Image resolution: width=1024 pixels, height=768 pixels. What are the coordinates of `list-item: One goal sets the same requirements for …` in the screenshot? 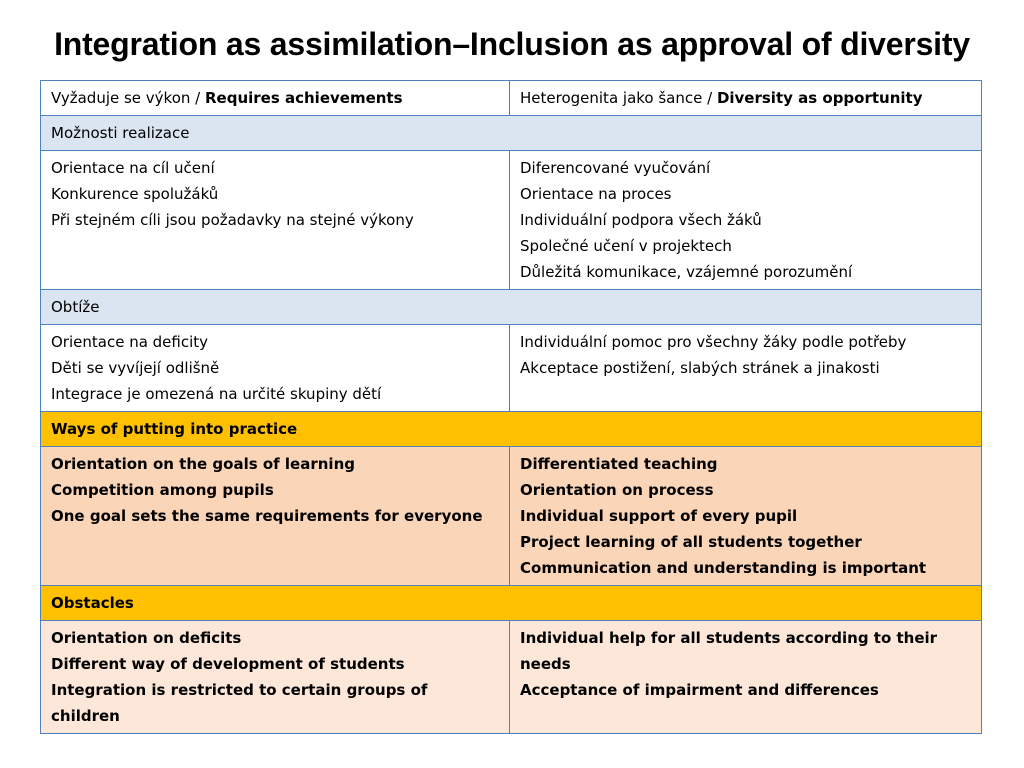 It's located at (267, 516).